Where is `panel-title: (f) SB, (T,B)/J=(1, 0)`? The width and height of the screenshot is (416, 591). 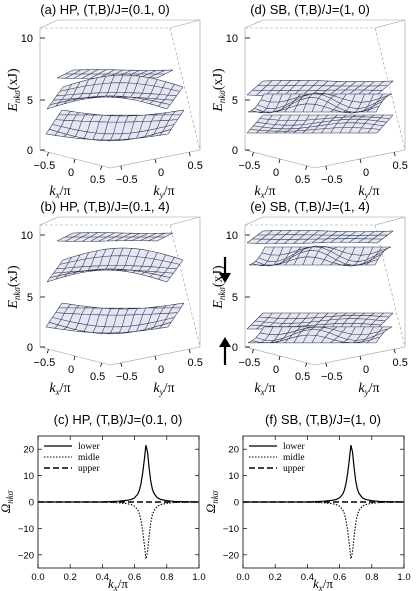 panel-title: (f) SB, (T,B)/J=(1, 0) is located at coordinates (323, 419).